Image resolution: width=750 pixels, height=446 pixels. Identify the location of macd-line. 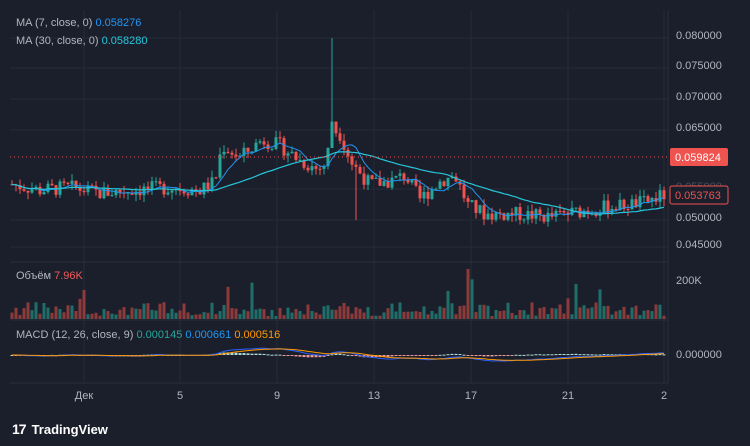
(338, 354).